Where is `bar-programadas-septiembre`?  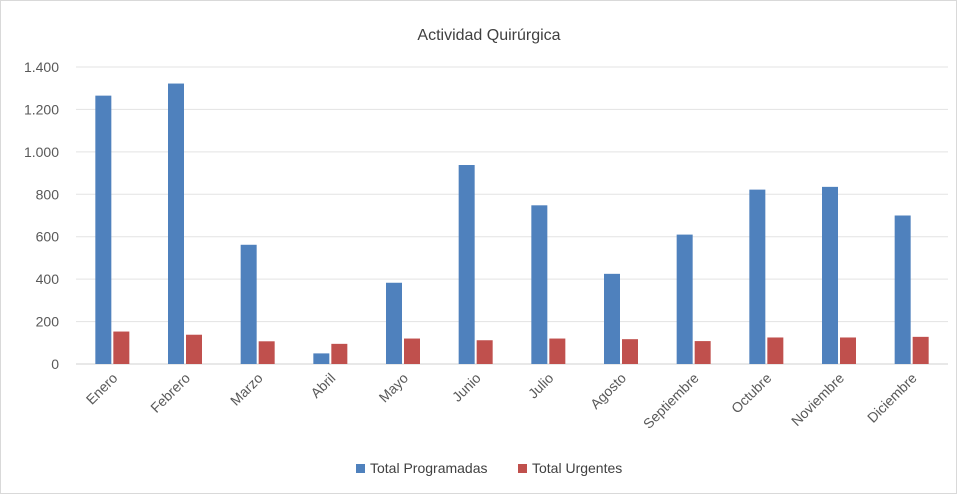 bar-programadas-septiembre is located at coordinates (684, 299).